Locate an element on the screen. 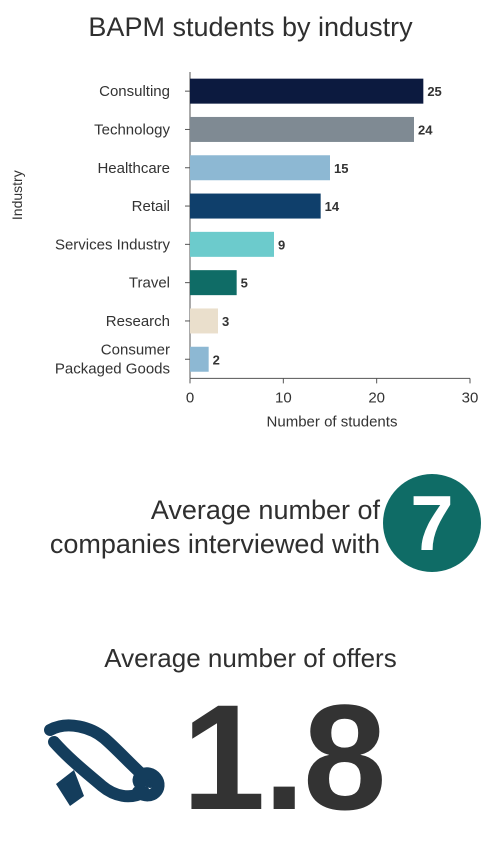 The image size is (501, 841). data-label: 14 is located at coordinates (332, 206).